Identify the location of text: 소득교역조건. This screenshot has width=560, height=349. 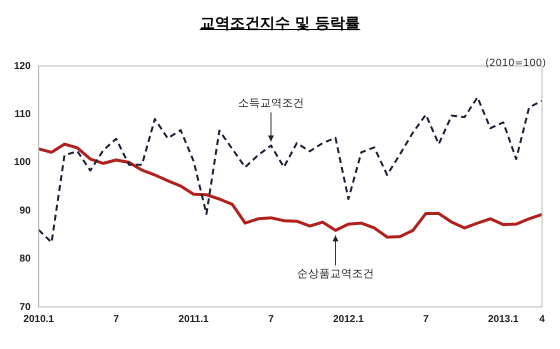
(271, 103).